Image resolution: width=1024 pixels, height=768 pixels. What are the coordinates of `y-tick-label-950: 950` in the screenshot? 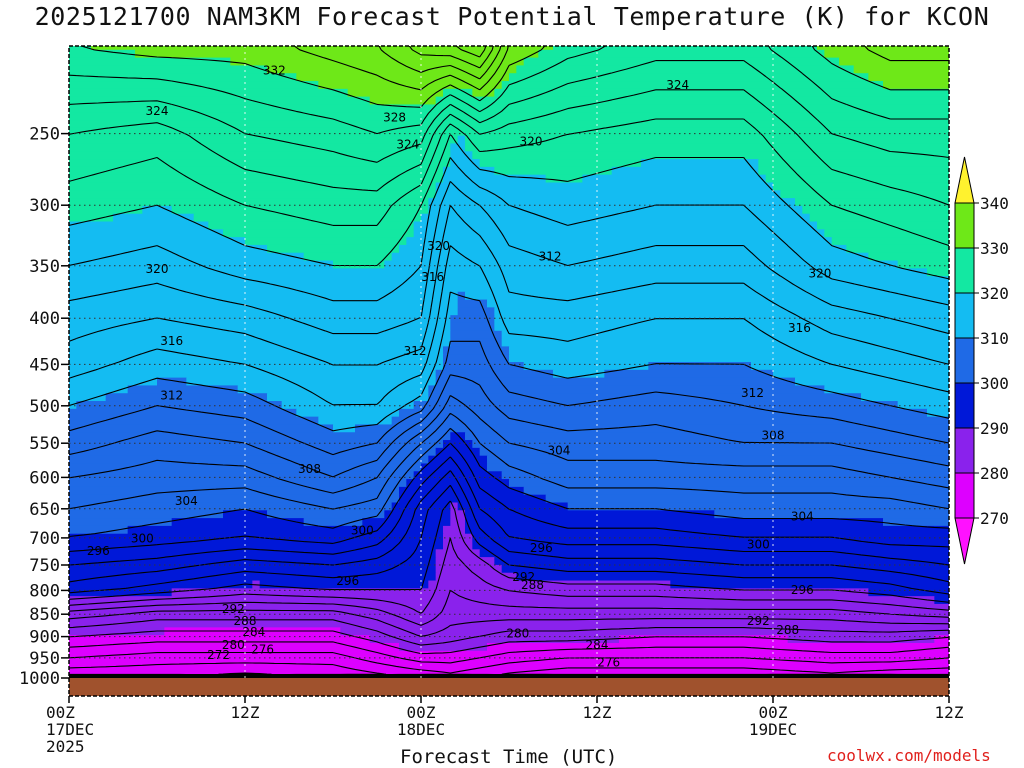 It's located at (44, 659).